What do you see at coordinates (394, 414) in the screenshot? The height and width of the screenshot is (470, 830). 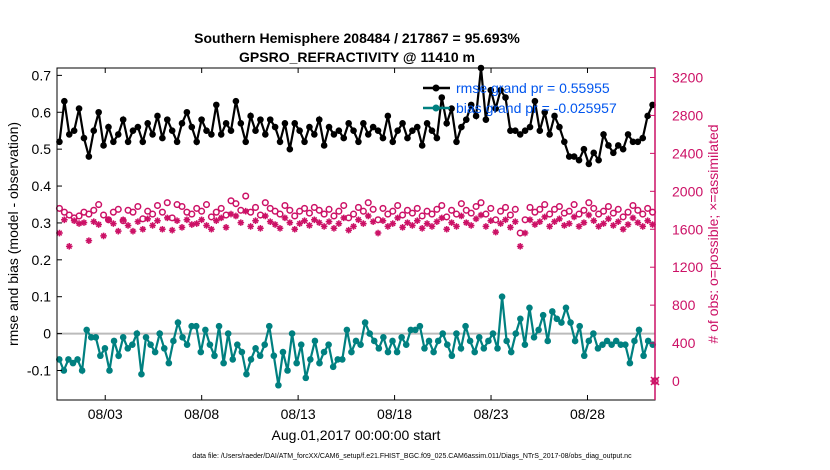 I see `x-tick-label: 08/18` at bounding box center [394, 414].